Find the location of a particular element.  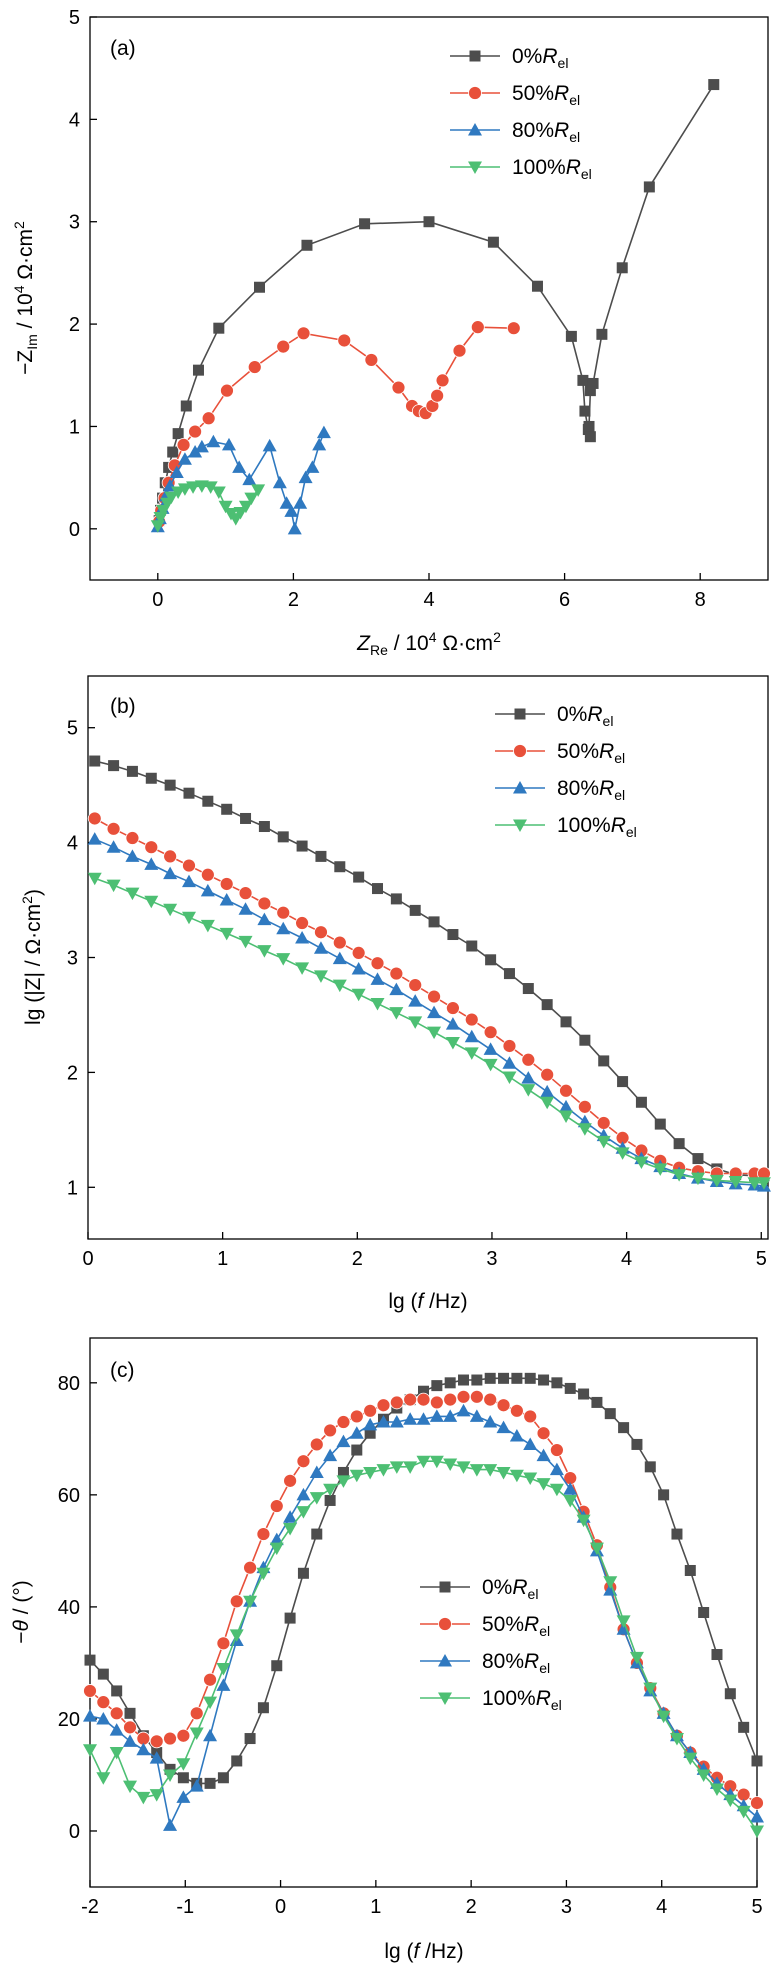

legend-item: 100%Rel is located at coordinates (491, 1700).